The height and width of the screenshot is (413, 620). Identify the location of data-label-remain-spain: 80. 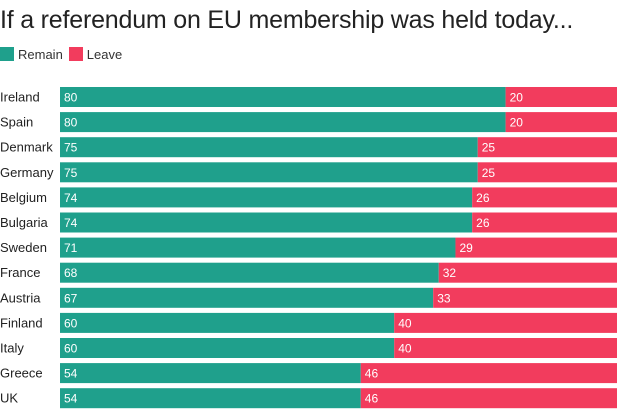
(71, 123).